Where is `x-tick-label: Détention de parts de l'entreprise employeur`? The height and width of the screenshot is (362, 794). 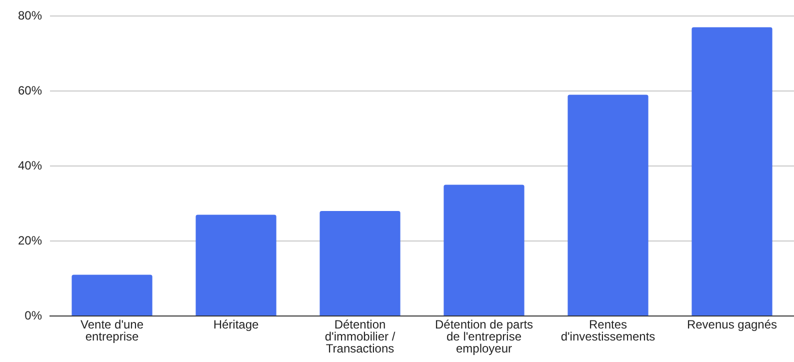 x-tick-label: Détention de parts de l'entreprise employeur is located at coordinates (484, 336).